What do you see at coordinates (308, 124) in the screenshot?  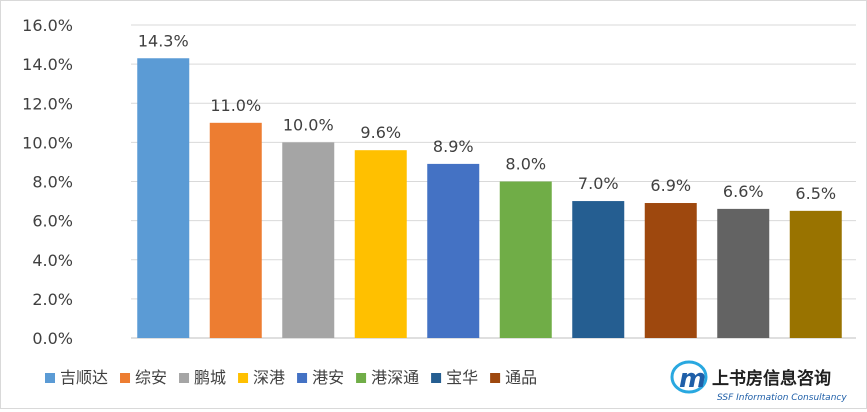 I see `data-label: 10.0%` at bounding box center [308, 124].